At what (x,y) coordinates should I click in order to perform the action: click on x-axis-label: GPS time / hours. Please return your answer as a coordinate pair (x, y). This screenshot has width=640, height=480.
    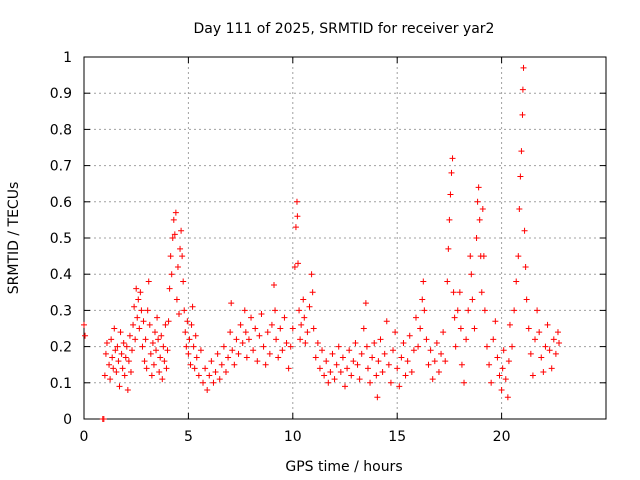
    Looking at the image, I should click on (343, 467).